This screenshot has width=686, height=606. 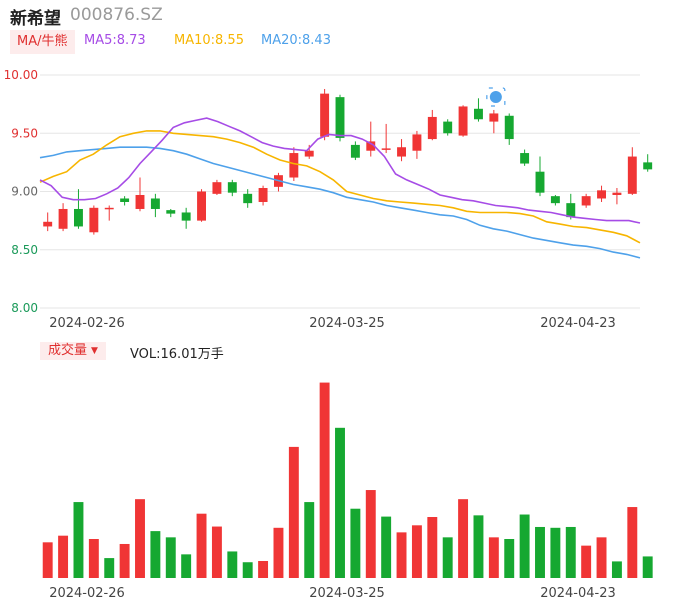 I want to click on y-tick-label: 8.50, so click(x=24, y=250).